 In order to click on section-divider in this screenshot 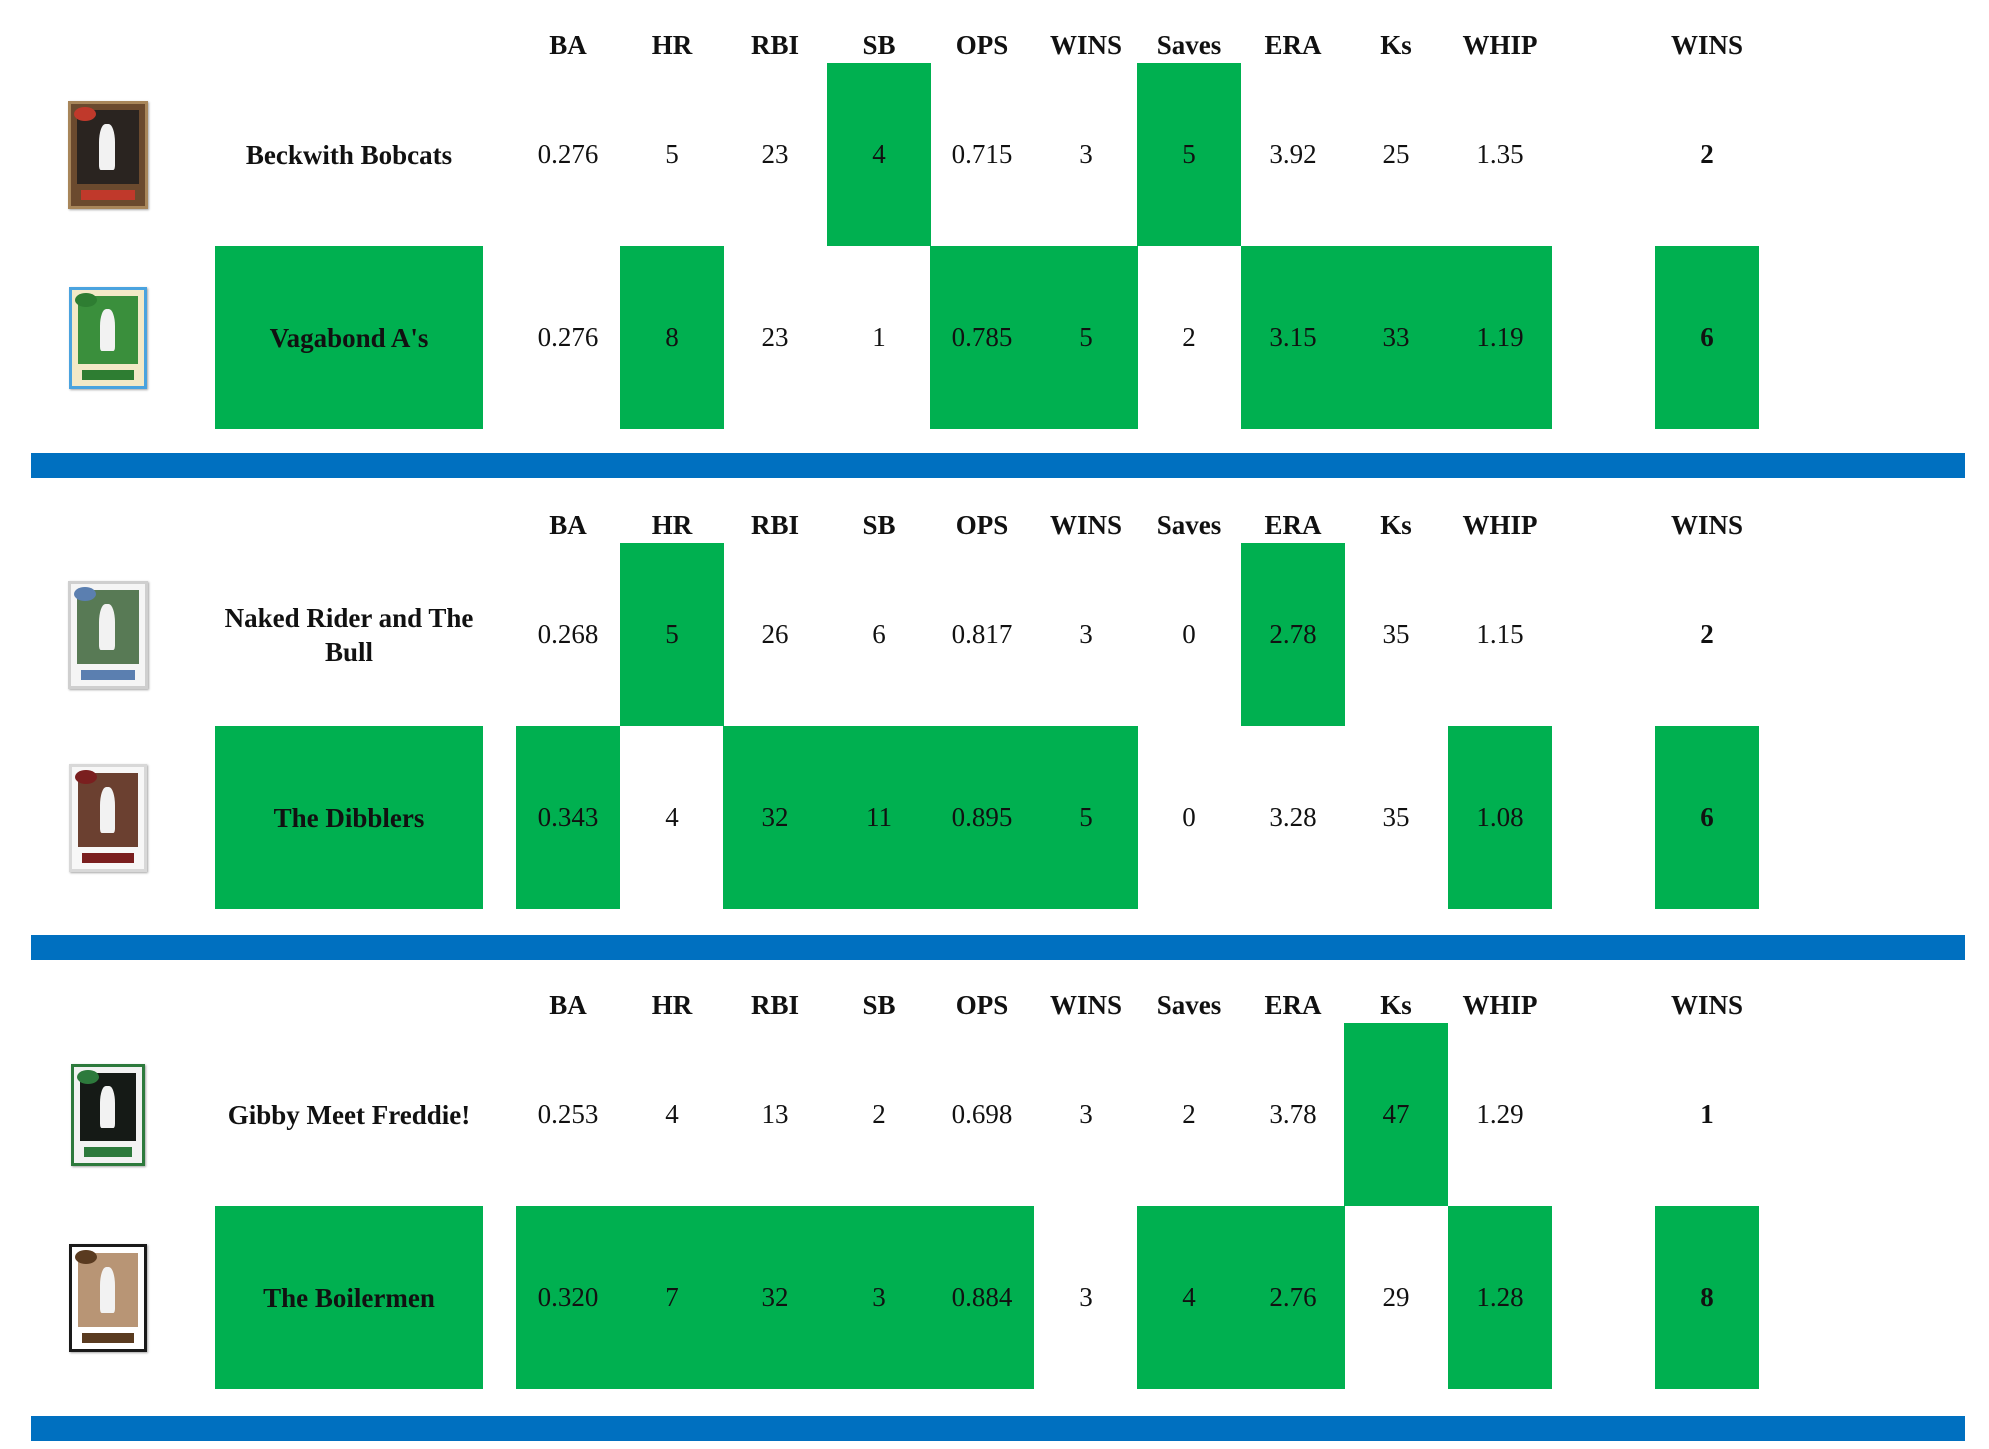, I will do `click(998, 947)`.